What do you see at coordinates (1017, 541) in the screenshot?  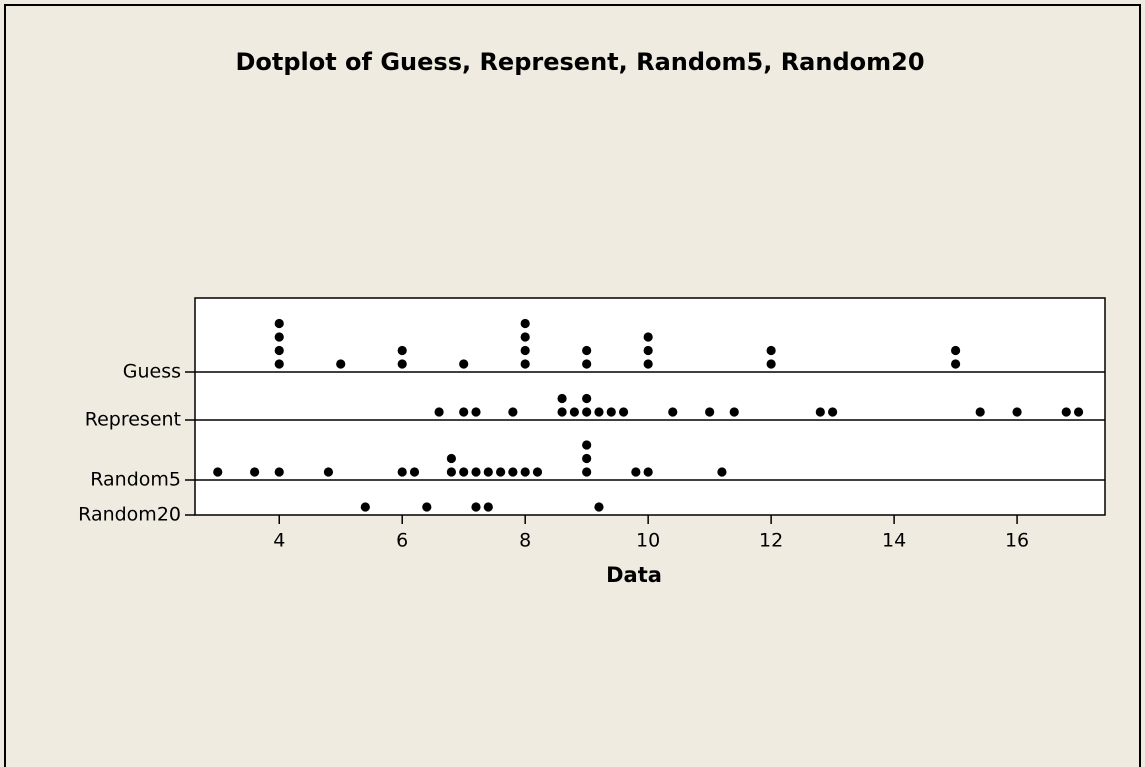 I see `x-tick-label: 16` at bounding box center [1017, 541].